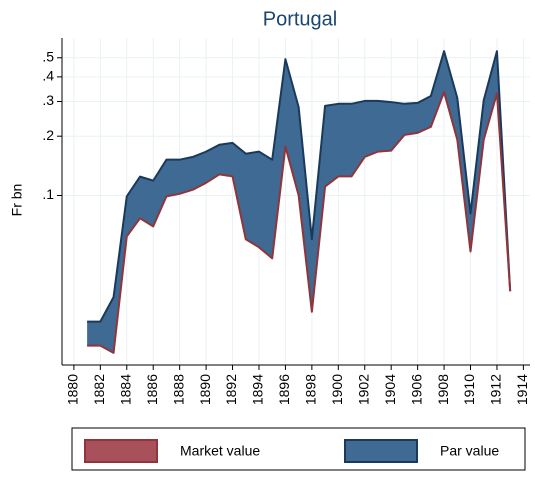 This screenshot has width=535, height=477. What do you see at coordinates (443, 389) in the screenshot?
I see `x-tick-label: 1908` at bounding box center [443, 389].